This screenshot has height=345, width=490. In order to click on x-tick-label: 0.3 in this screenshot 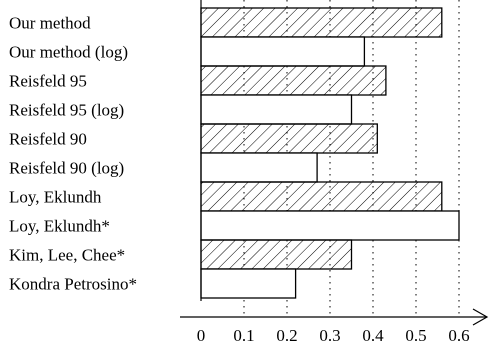, I will do `click(329, 335)`.